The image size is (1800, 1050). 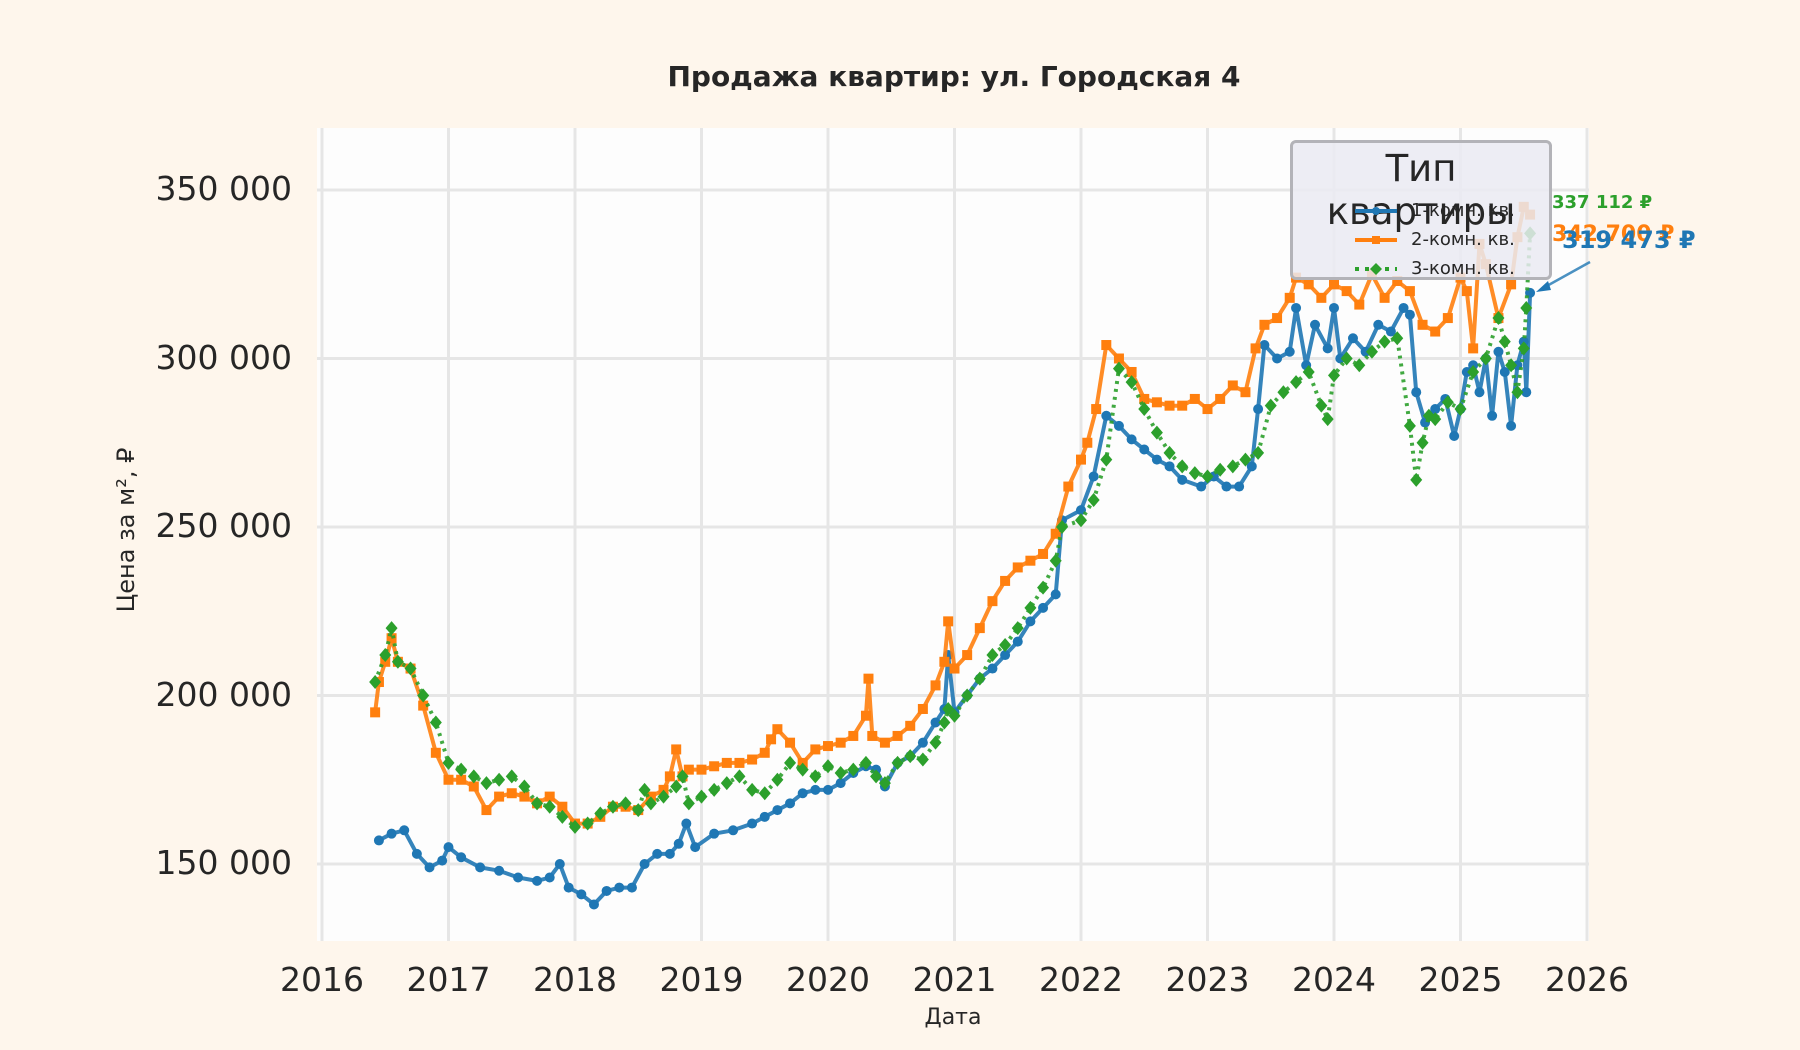 What do you see at coordinates (1587, 979) in the screenshot?
I see `x-tick-label: 2026` at bounding box center [1587, 979].